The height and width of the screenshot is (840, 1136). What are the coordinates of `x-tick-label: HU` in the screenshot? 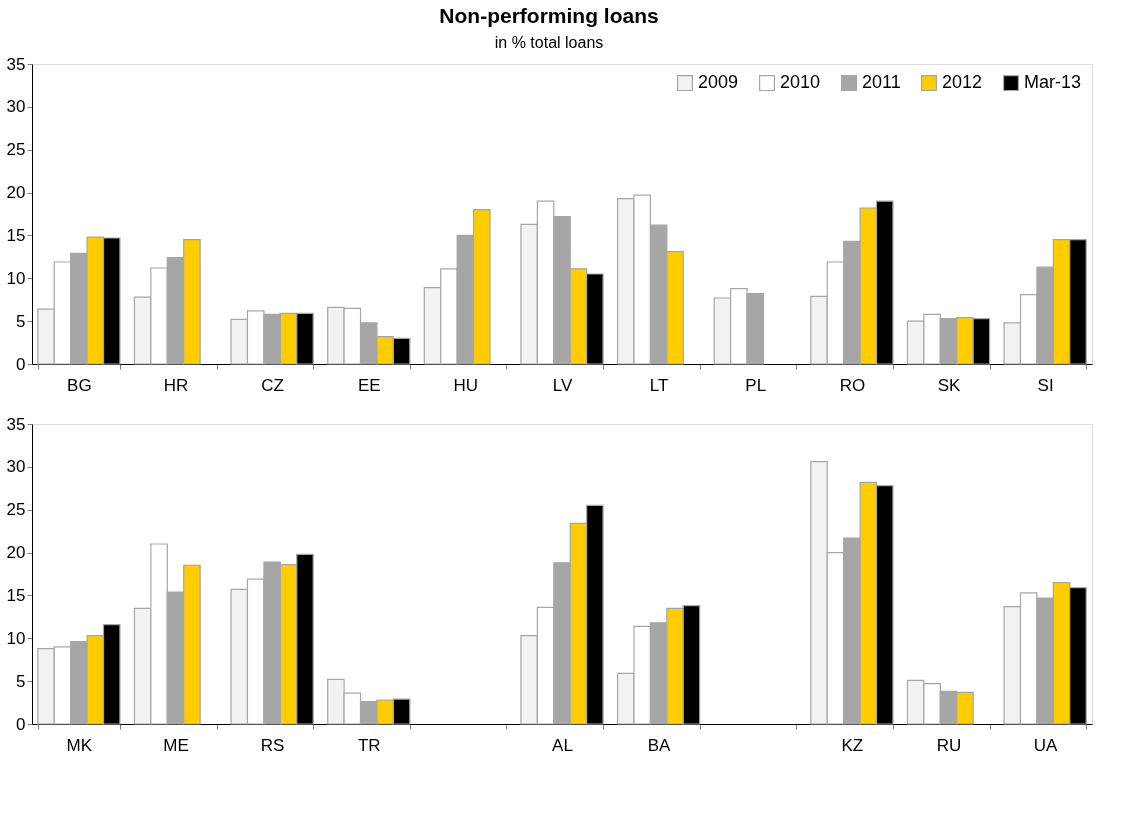 It's located at (466, 385).